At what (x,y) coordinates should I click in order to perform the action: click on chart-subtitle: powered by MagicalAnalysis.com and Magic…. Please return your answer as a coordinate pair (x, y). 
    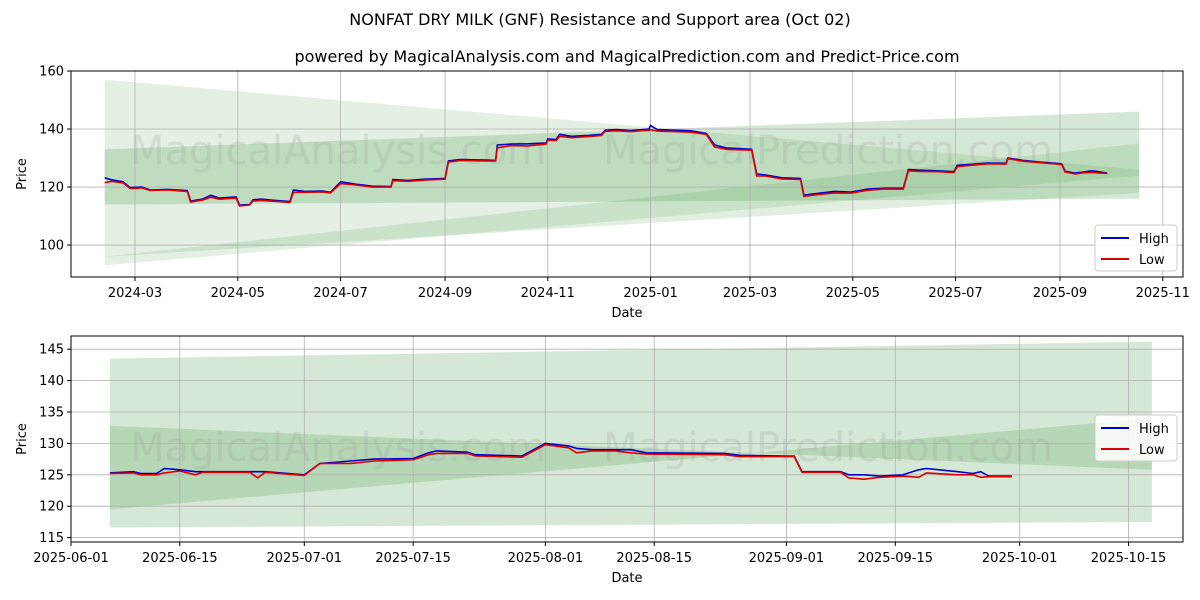
    Looking at the image, I should click on (626, 56).